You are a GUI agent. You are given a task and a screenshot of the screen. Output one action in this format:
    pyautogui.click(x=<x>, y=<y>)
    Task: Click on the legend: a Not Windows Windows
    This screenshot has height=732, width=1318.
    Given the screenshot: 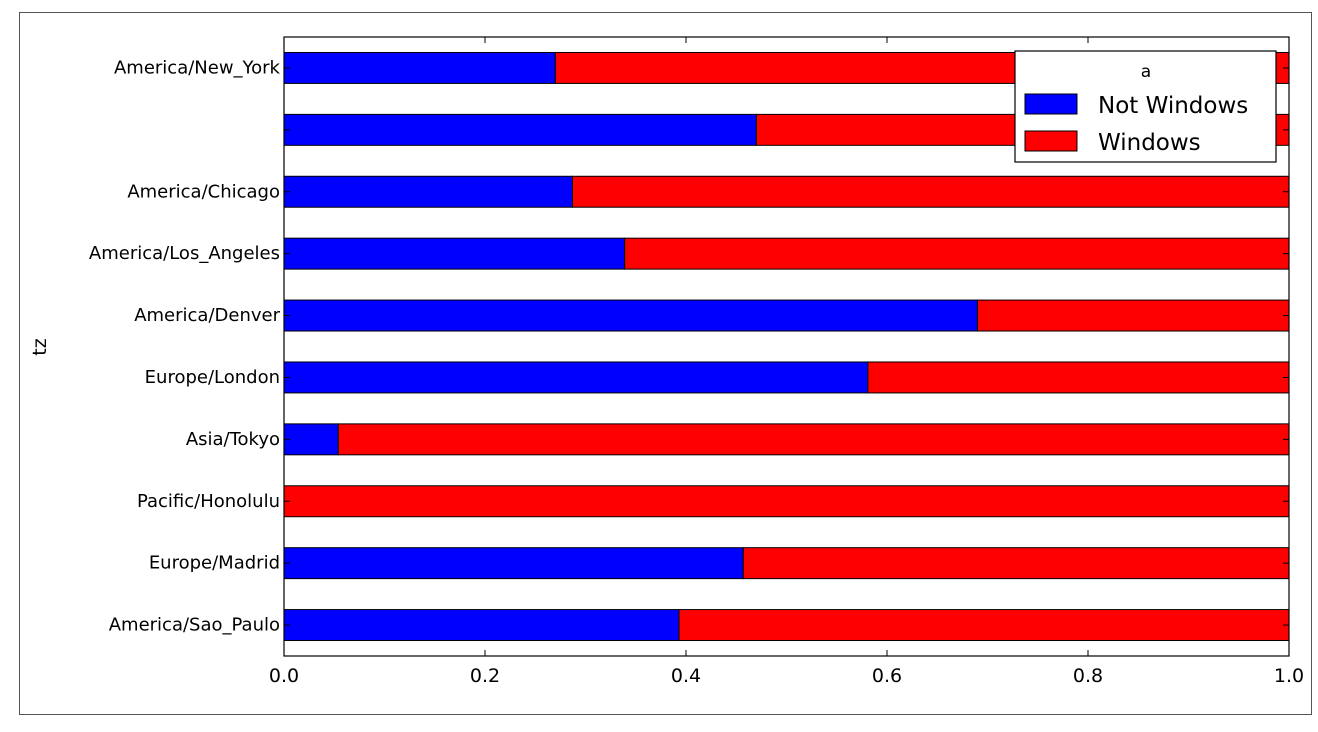 What is the action you would take?
    pyautogui.click(x=1145, y=106)
    